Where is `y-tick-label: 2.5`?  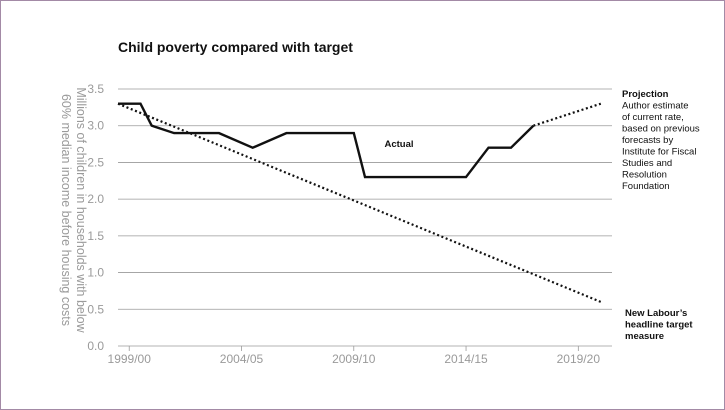
y-tick-label: 2.5 is located at coordinates (95, 162).